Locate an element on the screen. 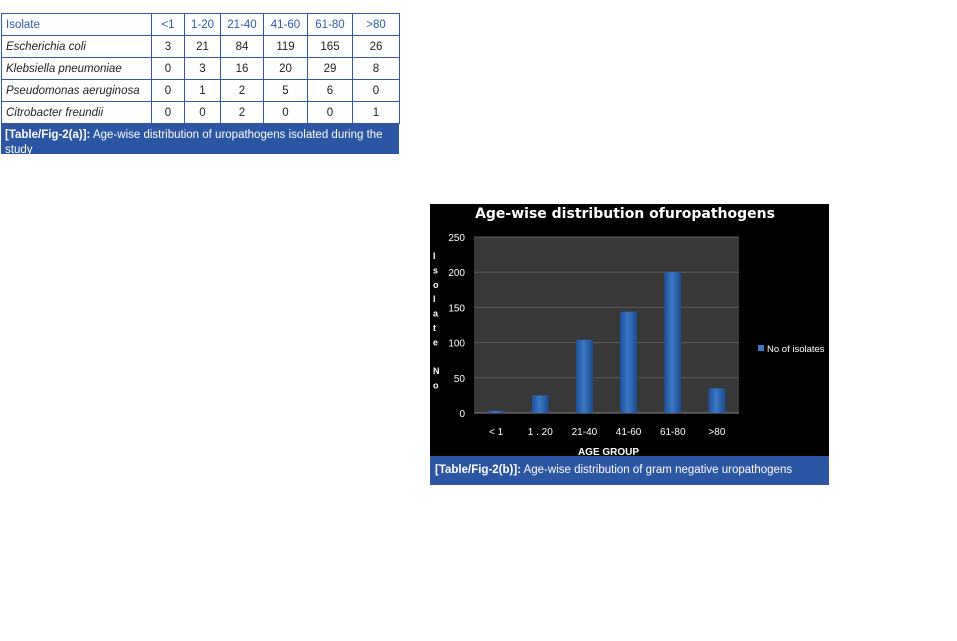 Image resolution: width=957 pixels, height=641 pixels. x-tick-label: < 1 is located at coordinates (496, 432).